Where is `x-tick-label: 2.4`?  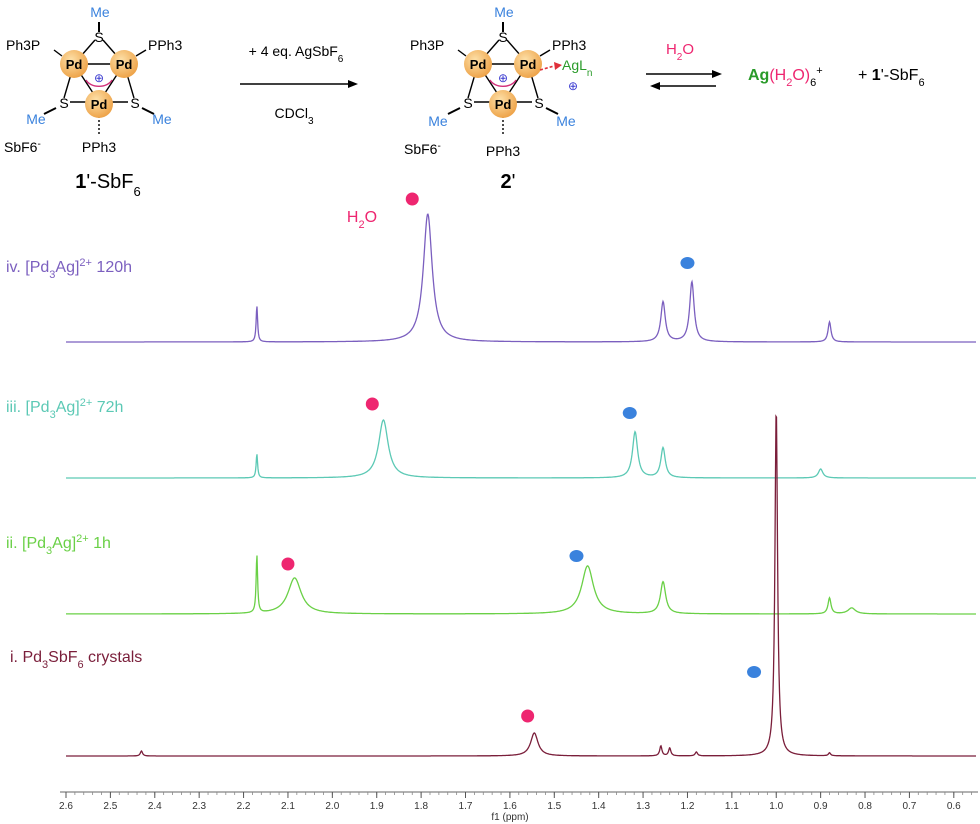
x-tick-label: 2.4 is located at coordinates (155, 806).